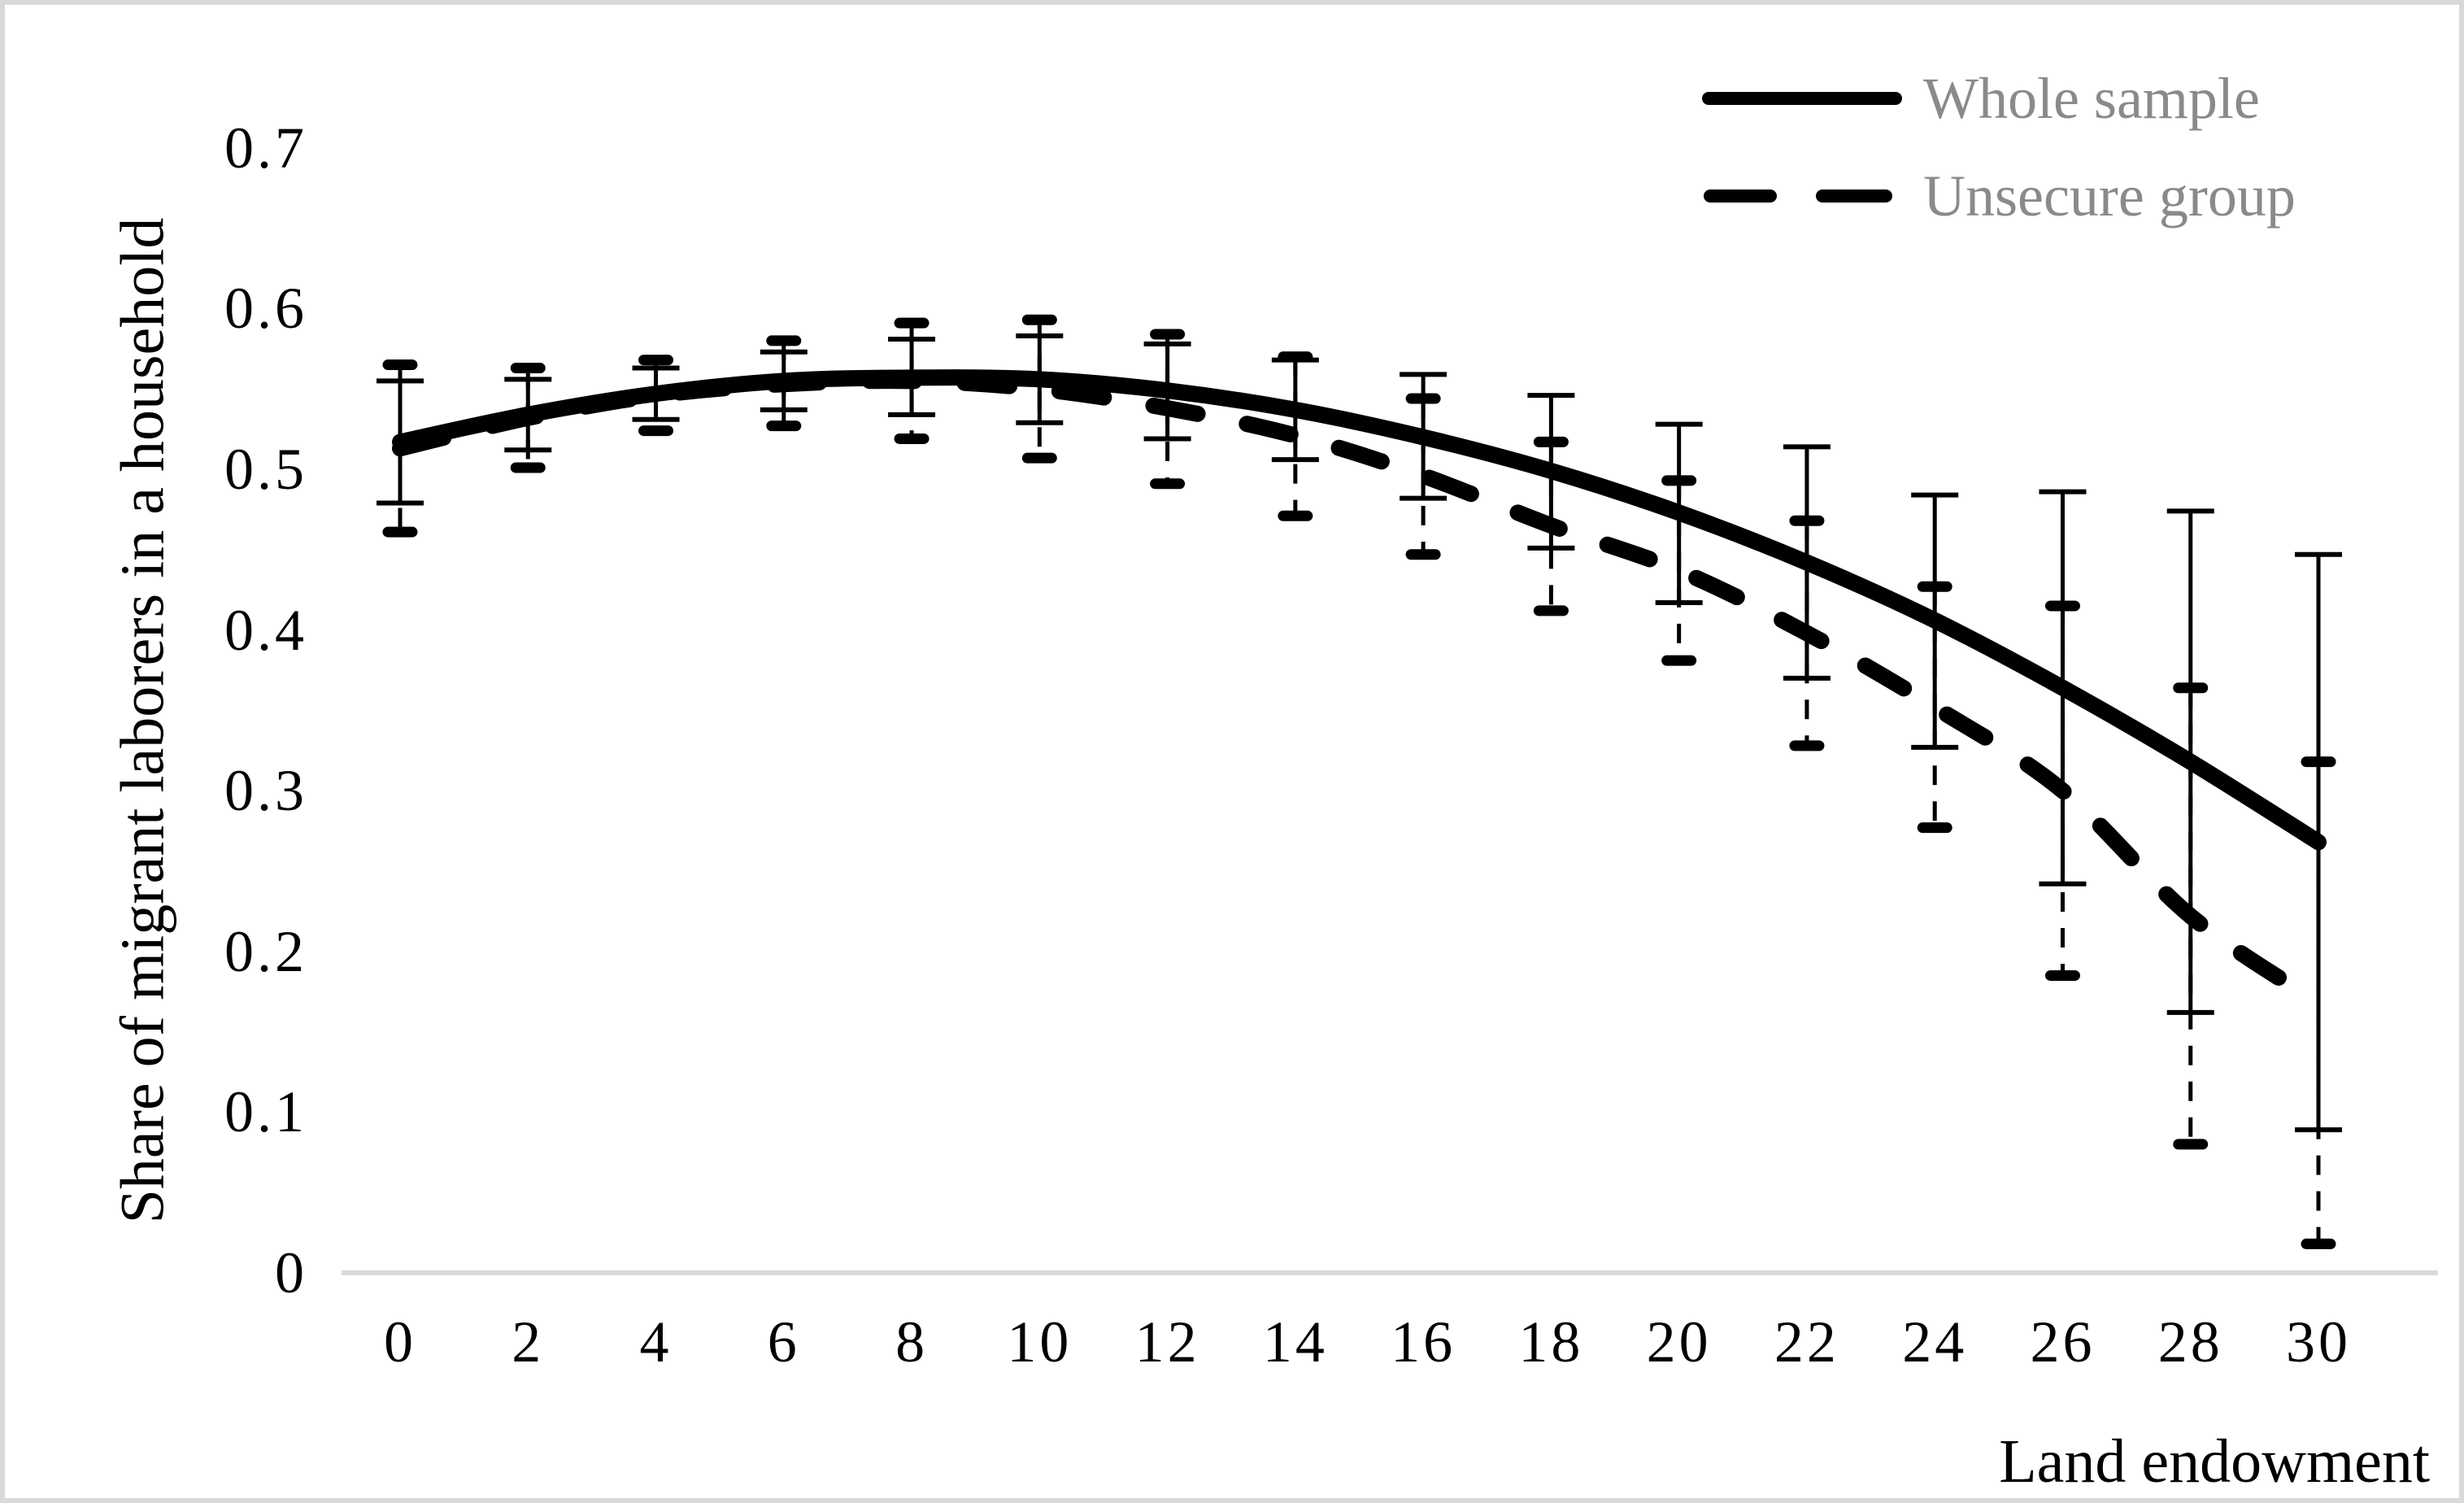  What do you see at coordinates (291, 1272) in the screenshot?
I see `y-tick-label: 0` at bounding box center [291, 1272].